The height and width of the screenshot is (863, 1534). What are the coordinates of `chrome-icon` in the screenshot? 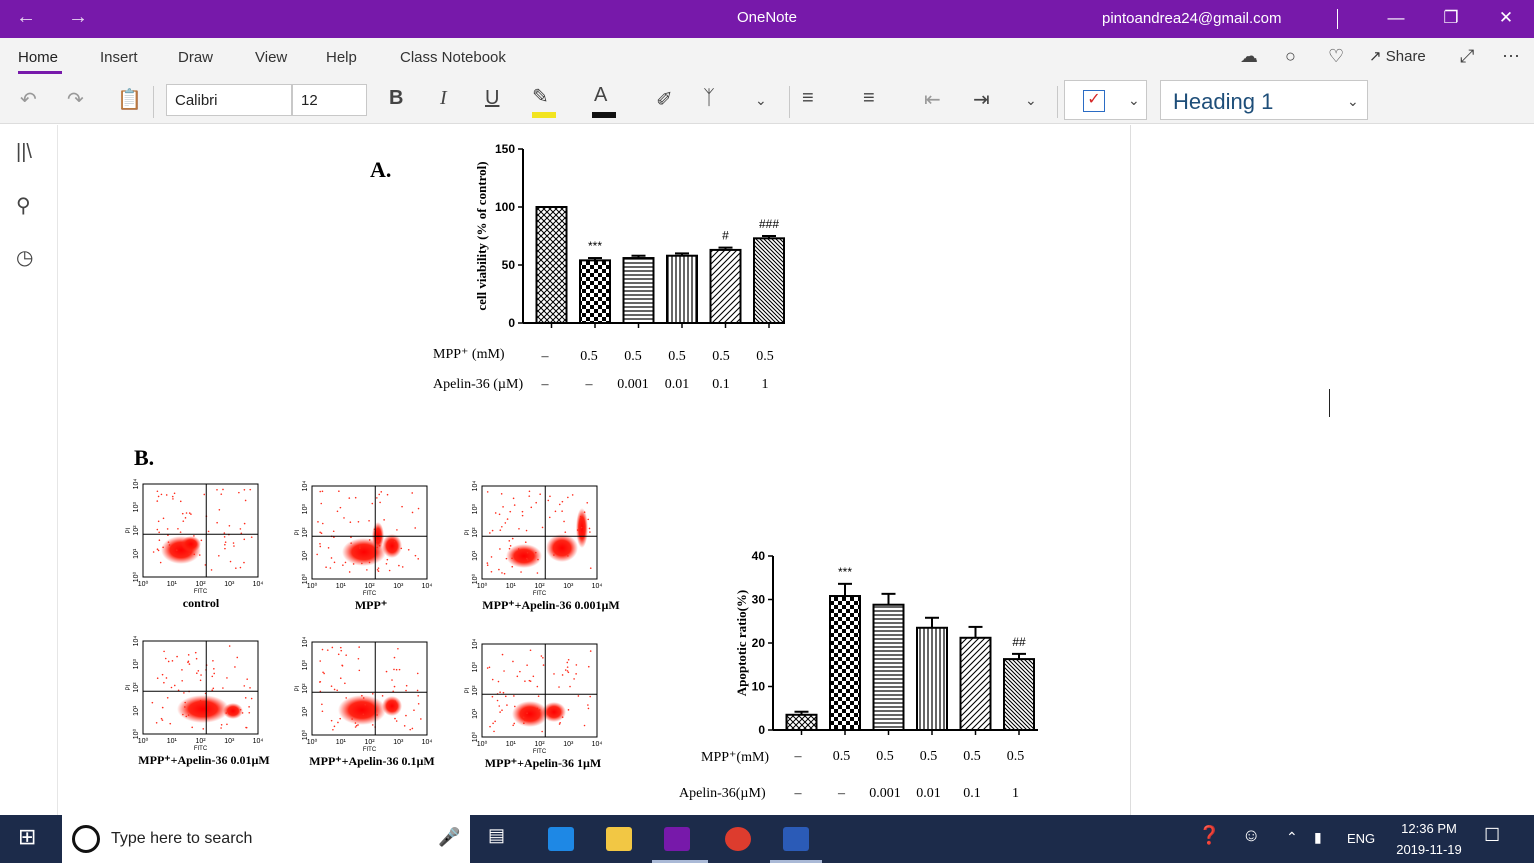 It's located at (738, 839).